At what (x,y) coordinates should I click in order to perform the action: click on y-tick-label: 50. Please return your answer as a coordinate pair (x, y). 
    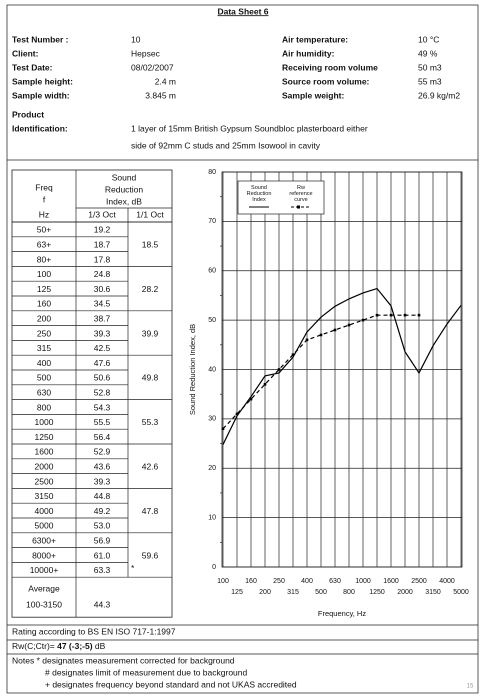
    Looking at the image, I should click on (212, 320).